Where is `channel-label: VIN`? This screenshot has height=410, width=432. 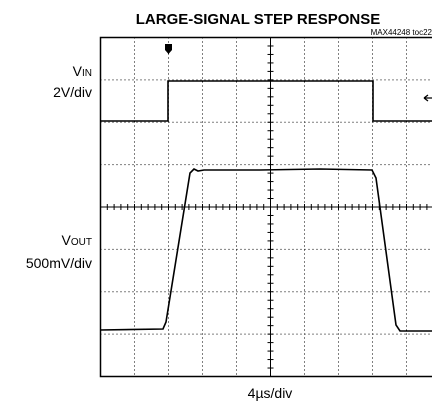 channel-label: VIN is located at coordinates (82, 71).